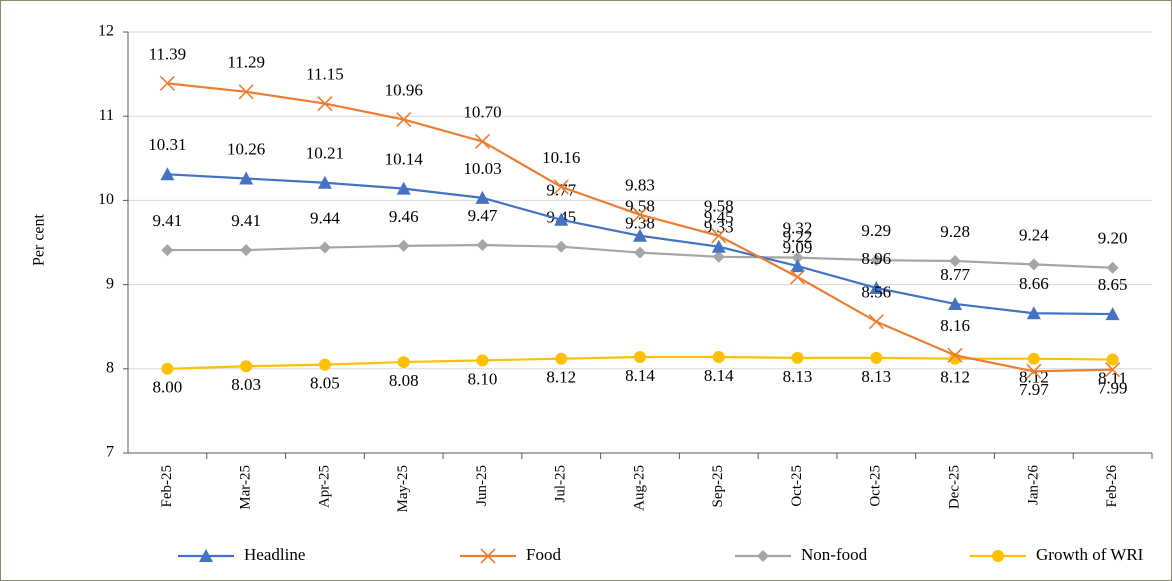 This screenshot has height=581, width=1172. I want to click on x-tick-label: Apr-25, so click(324, 486).